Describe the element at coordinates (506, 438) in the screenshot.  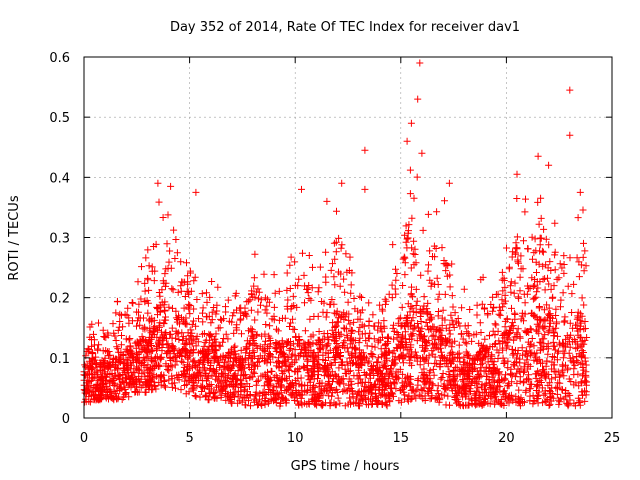
I see `x-tick-label: 20` at that location.